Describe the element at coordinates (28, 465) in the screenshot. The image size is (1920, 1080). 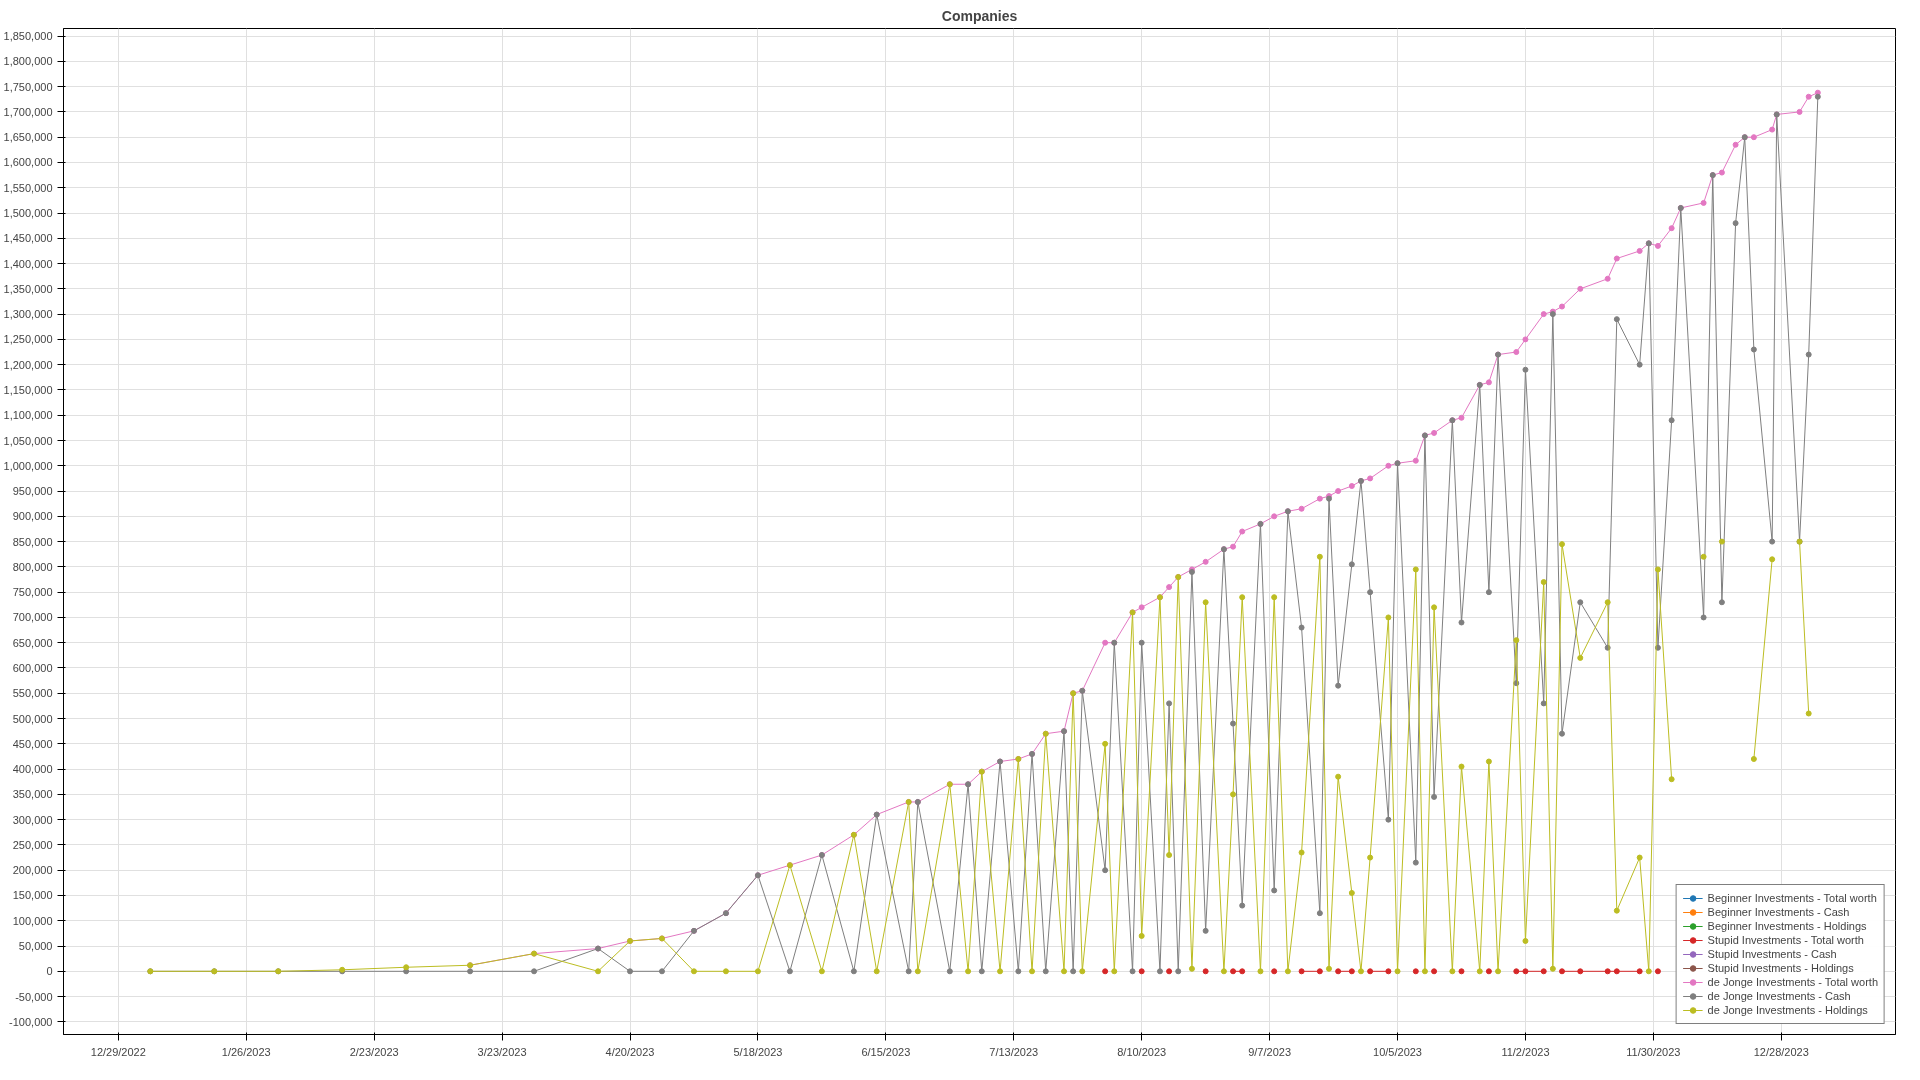
I see `y-tick-label: 1,000,000` at that location.